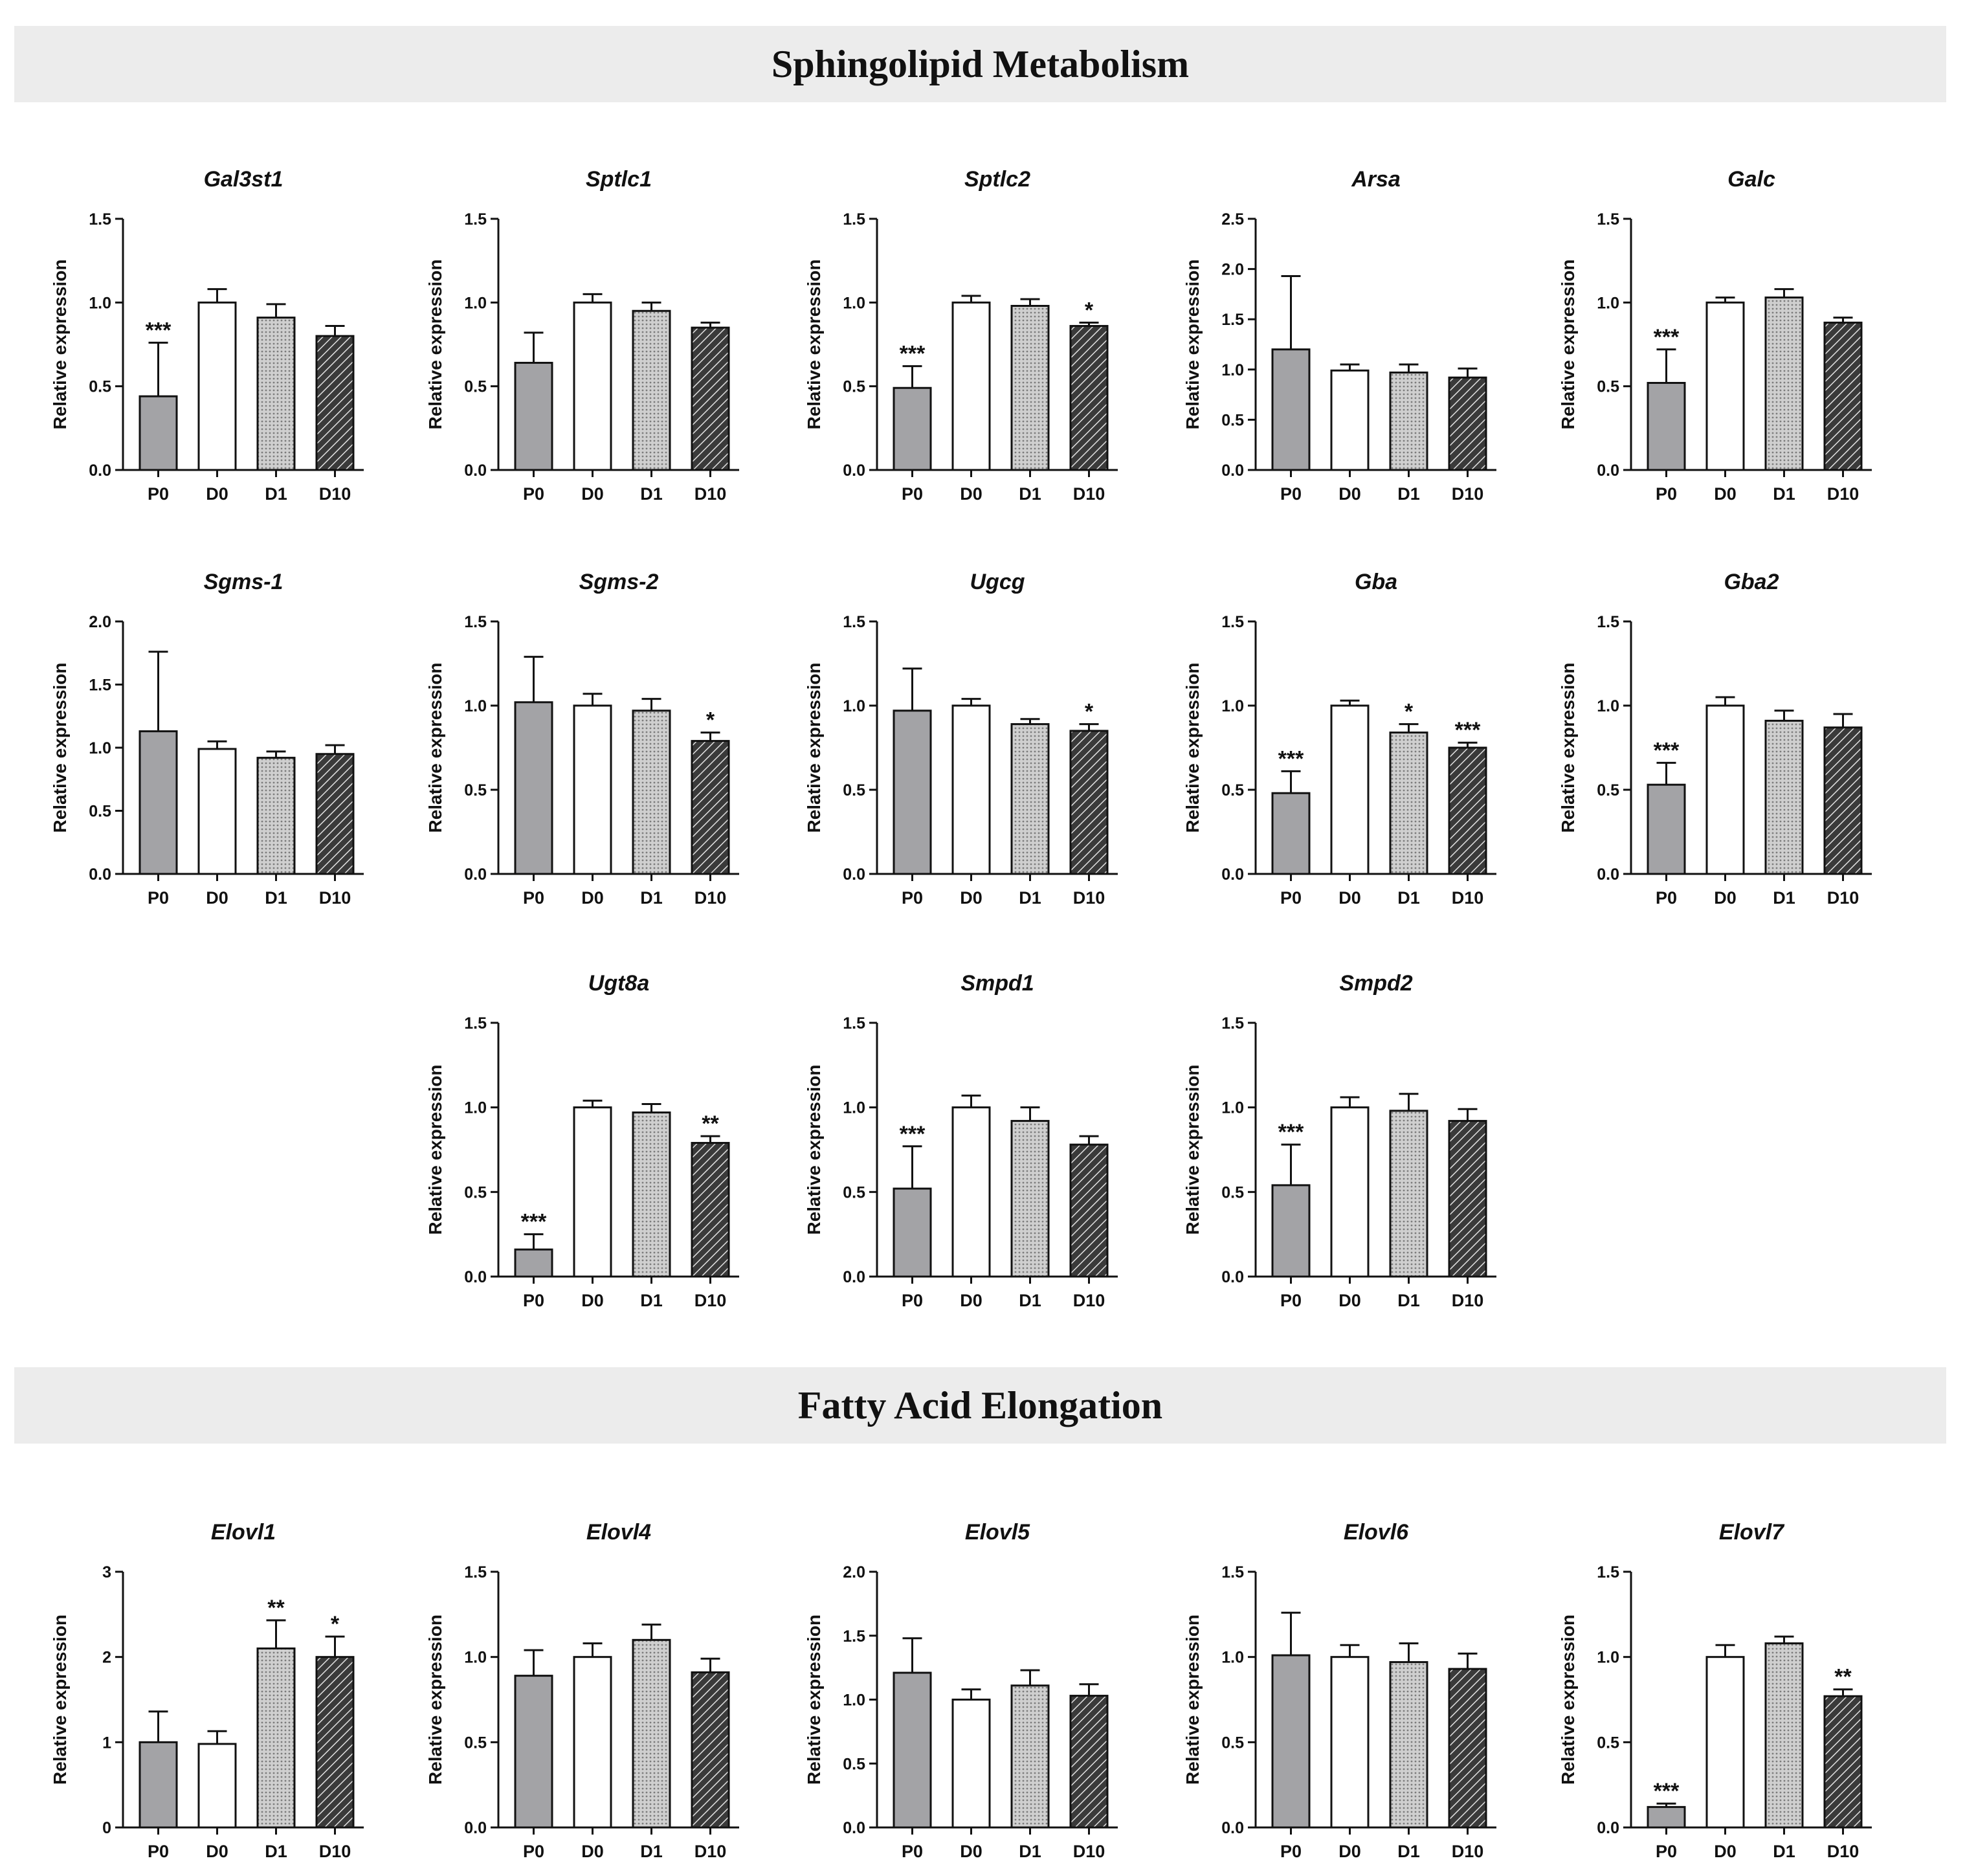  Describe the element at coordinates (1726, 898) in the screenshot. I see `x-tick-label-gba2: D0` at that location.